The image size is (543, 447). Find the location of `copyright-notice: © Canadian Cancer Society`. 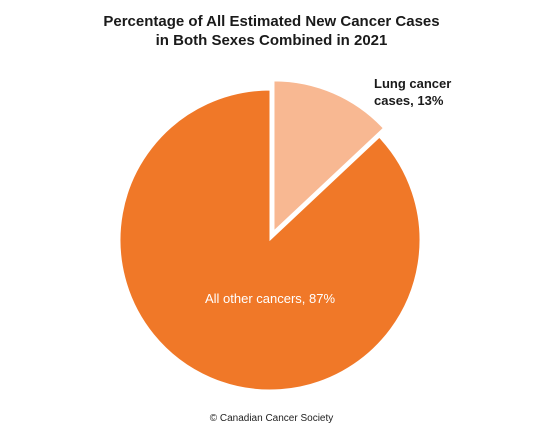

copyright-notice: © Canadian Cancer Society is located at coordinates (271, 418).